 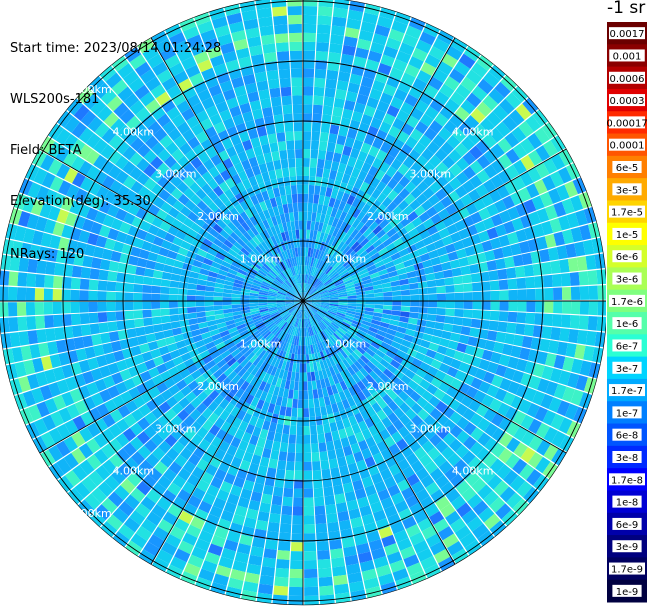 What do you see at coordinates (388, 216) in the screenshot?
I see `range-ring-label: 2.00km` at bounding box center [388, 216].